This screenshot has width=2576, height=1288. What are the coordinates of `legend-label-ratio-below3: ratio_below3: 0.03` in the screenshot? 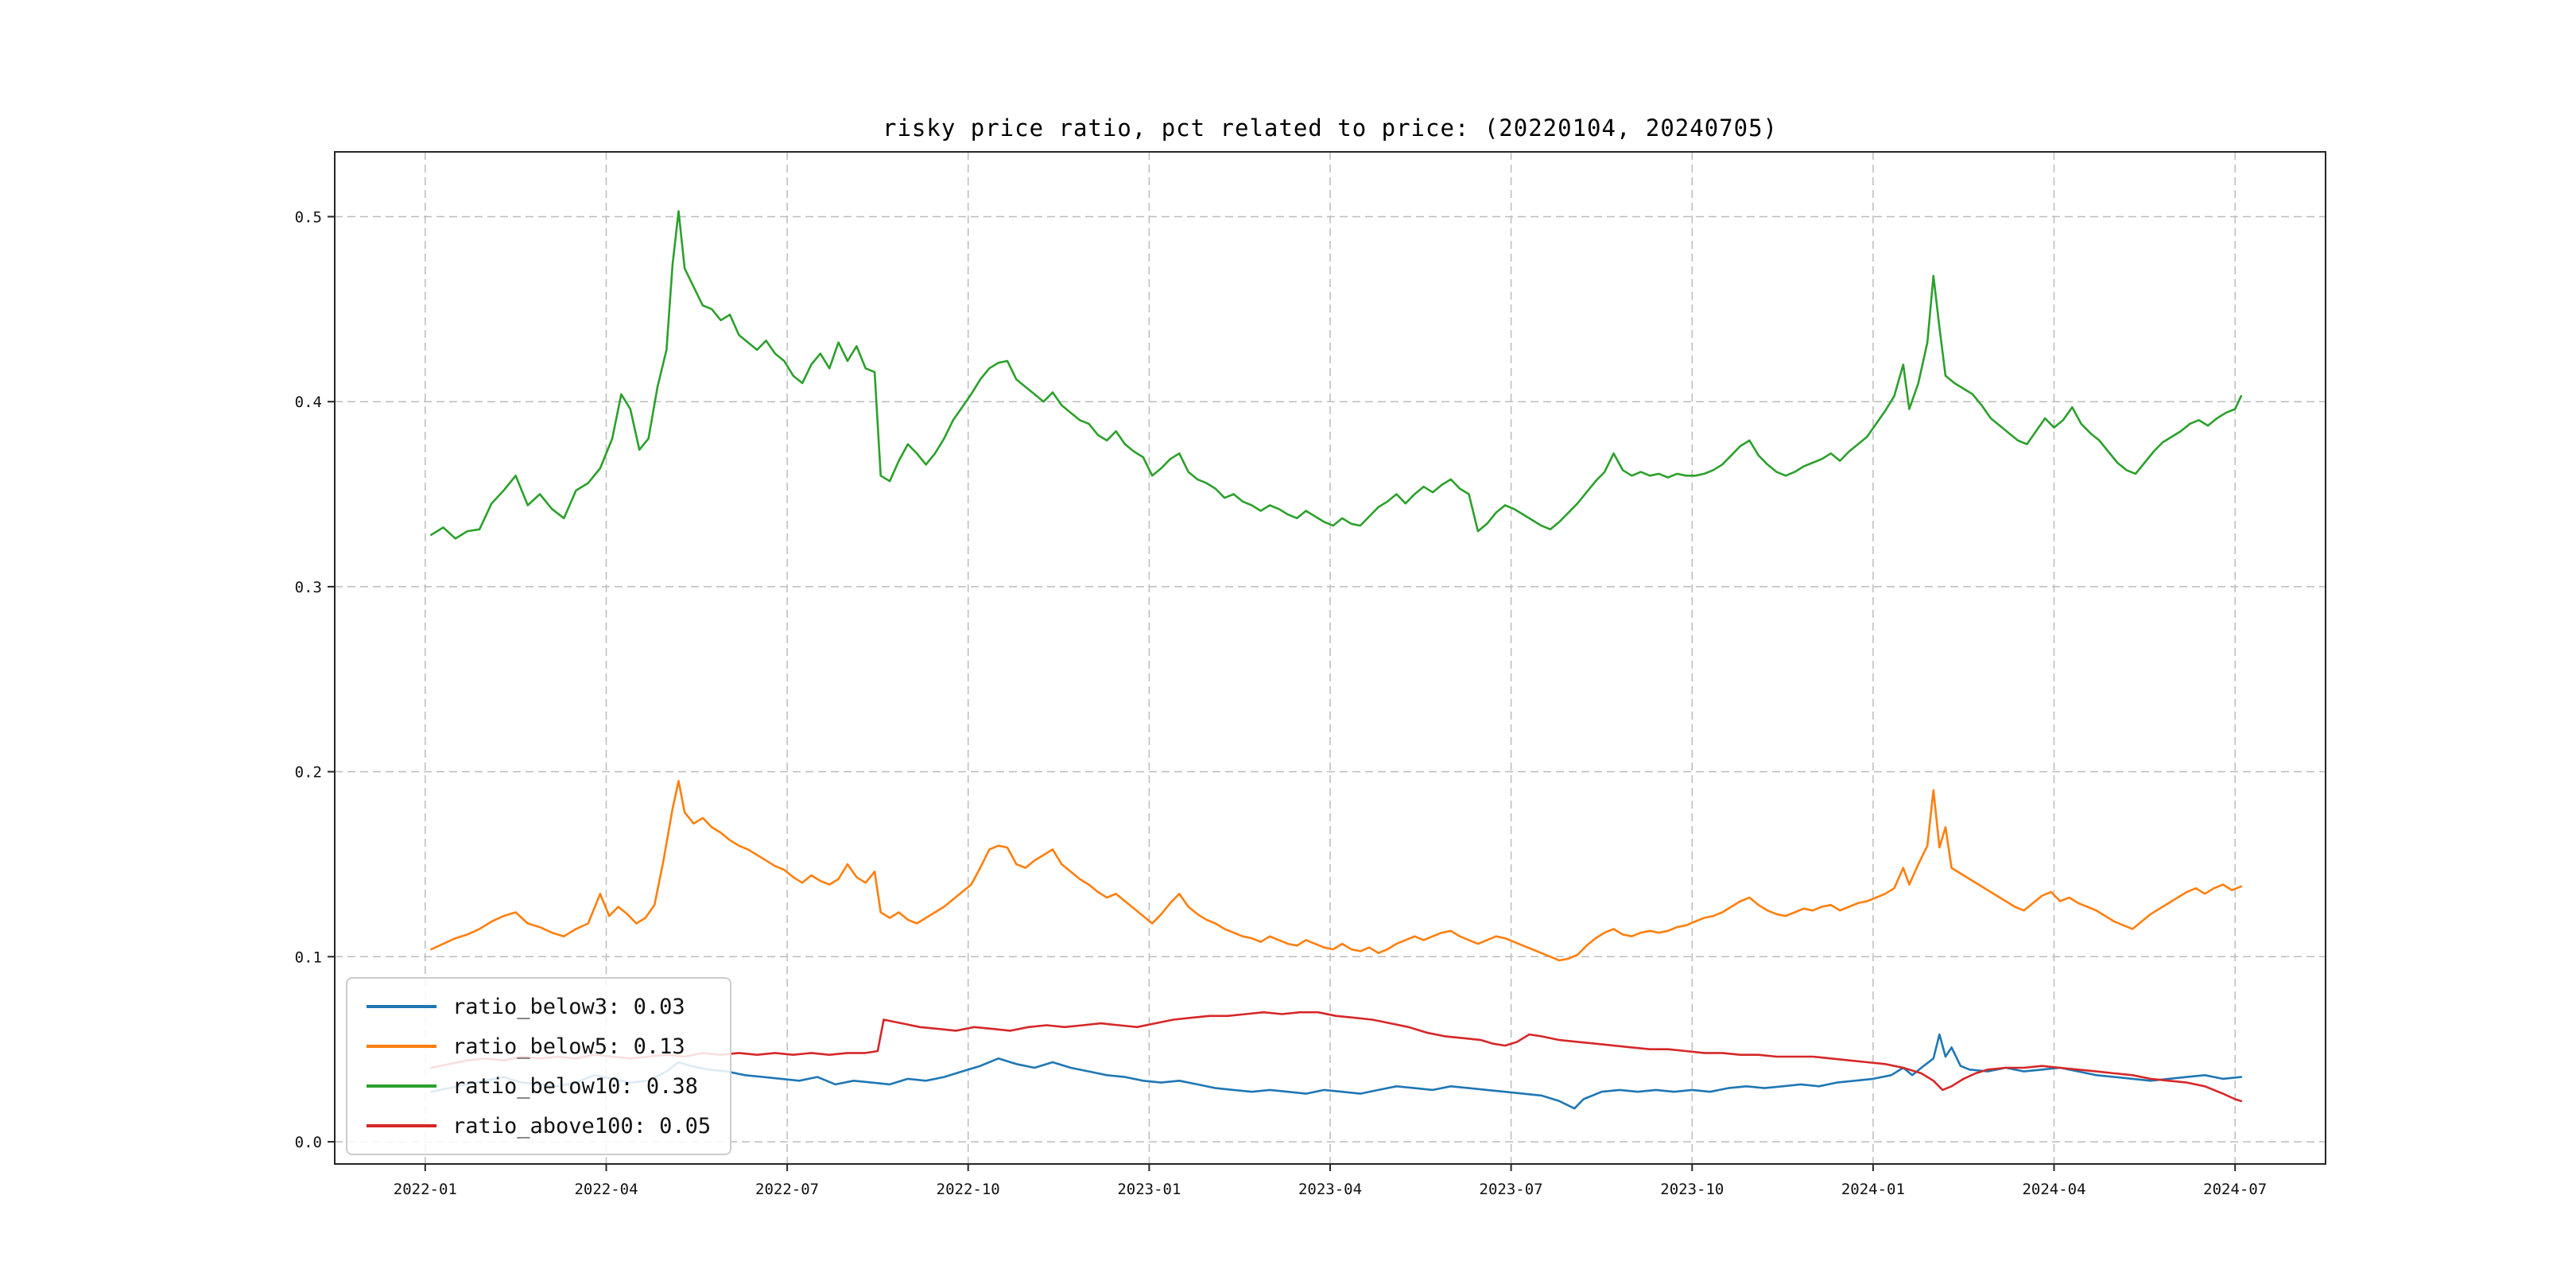 It's located at (568, 1006).